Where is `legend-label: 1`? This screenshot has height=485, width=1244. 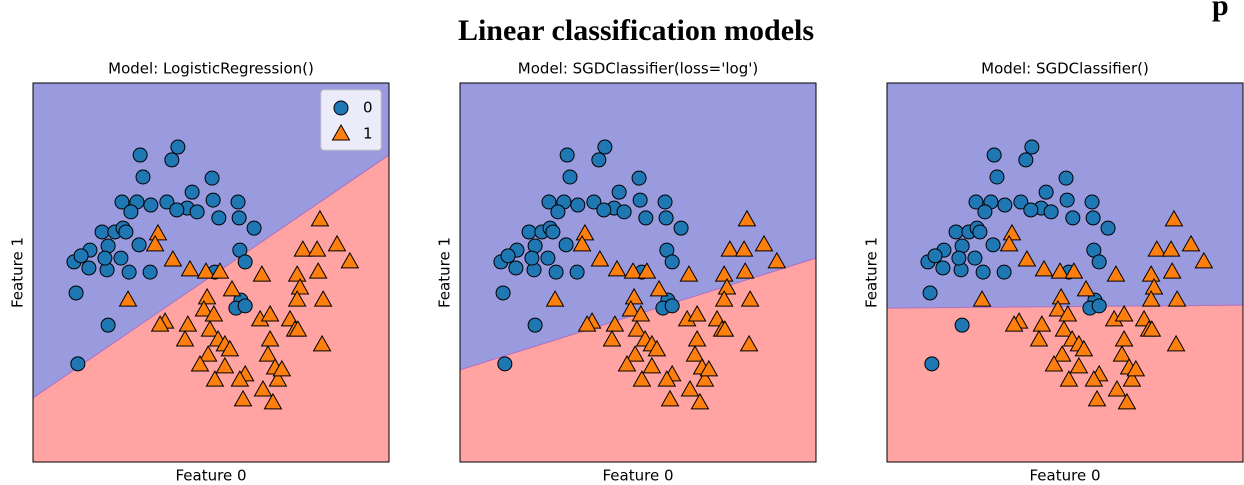 legend-label: 1 is located at coordinates (368, 134).